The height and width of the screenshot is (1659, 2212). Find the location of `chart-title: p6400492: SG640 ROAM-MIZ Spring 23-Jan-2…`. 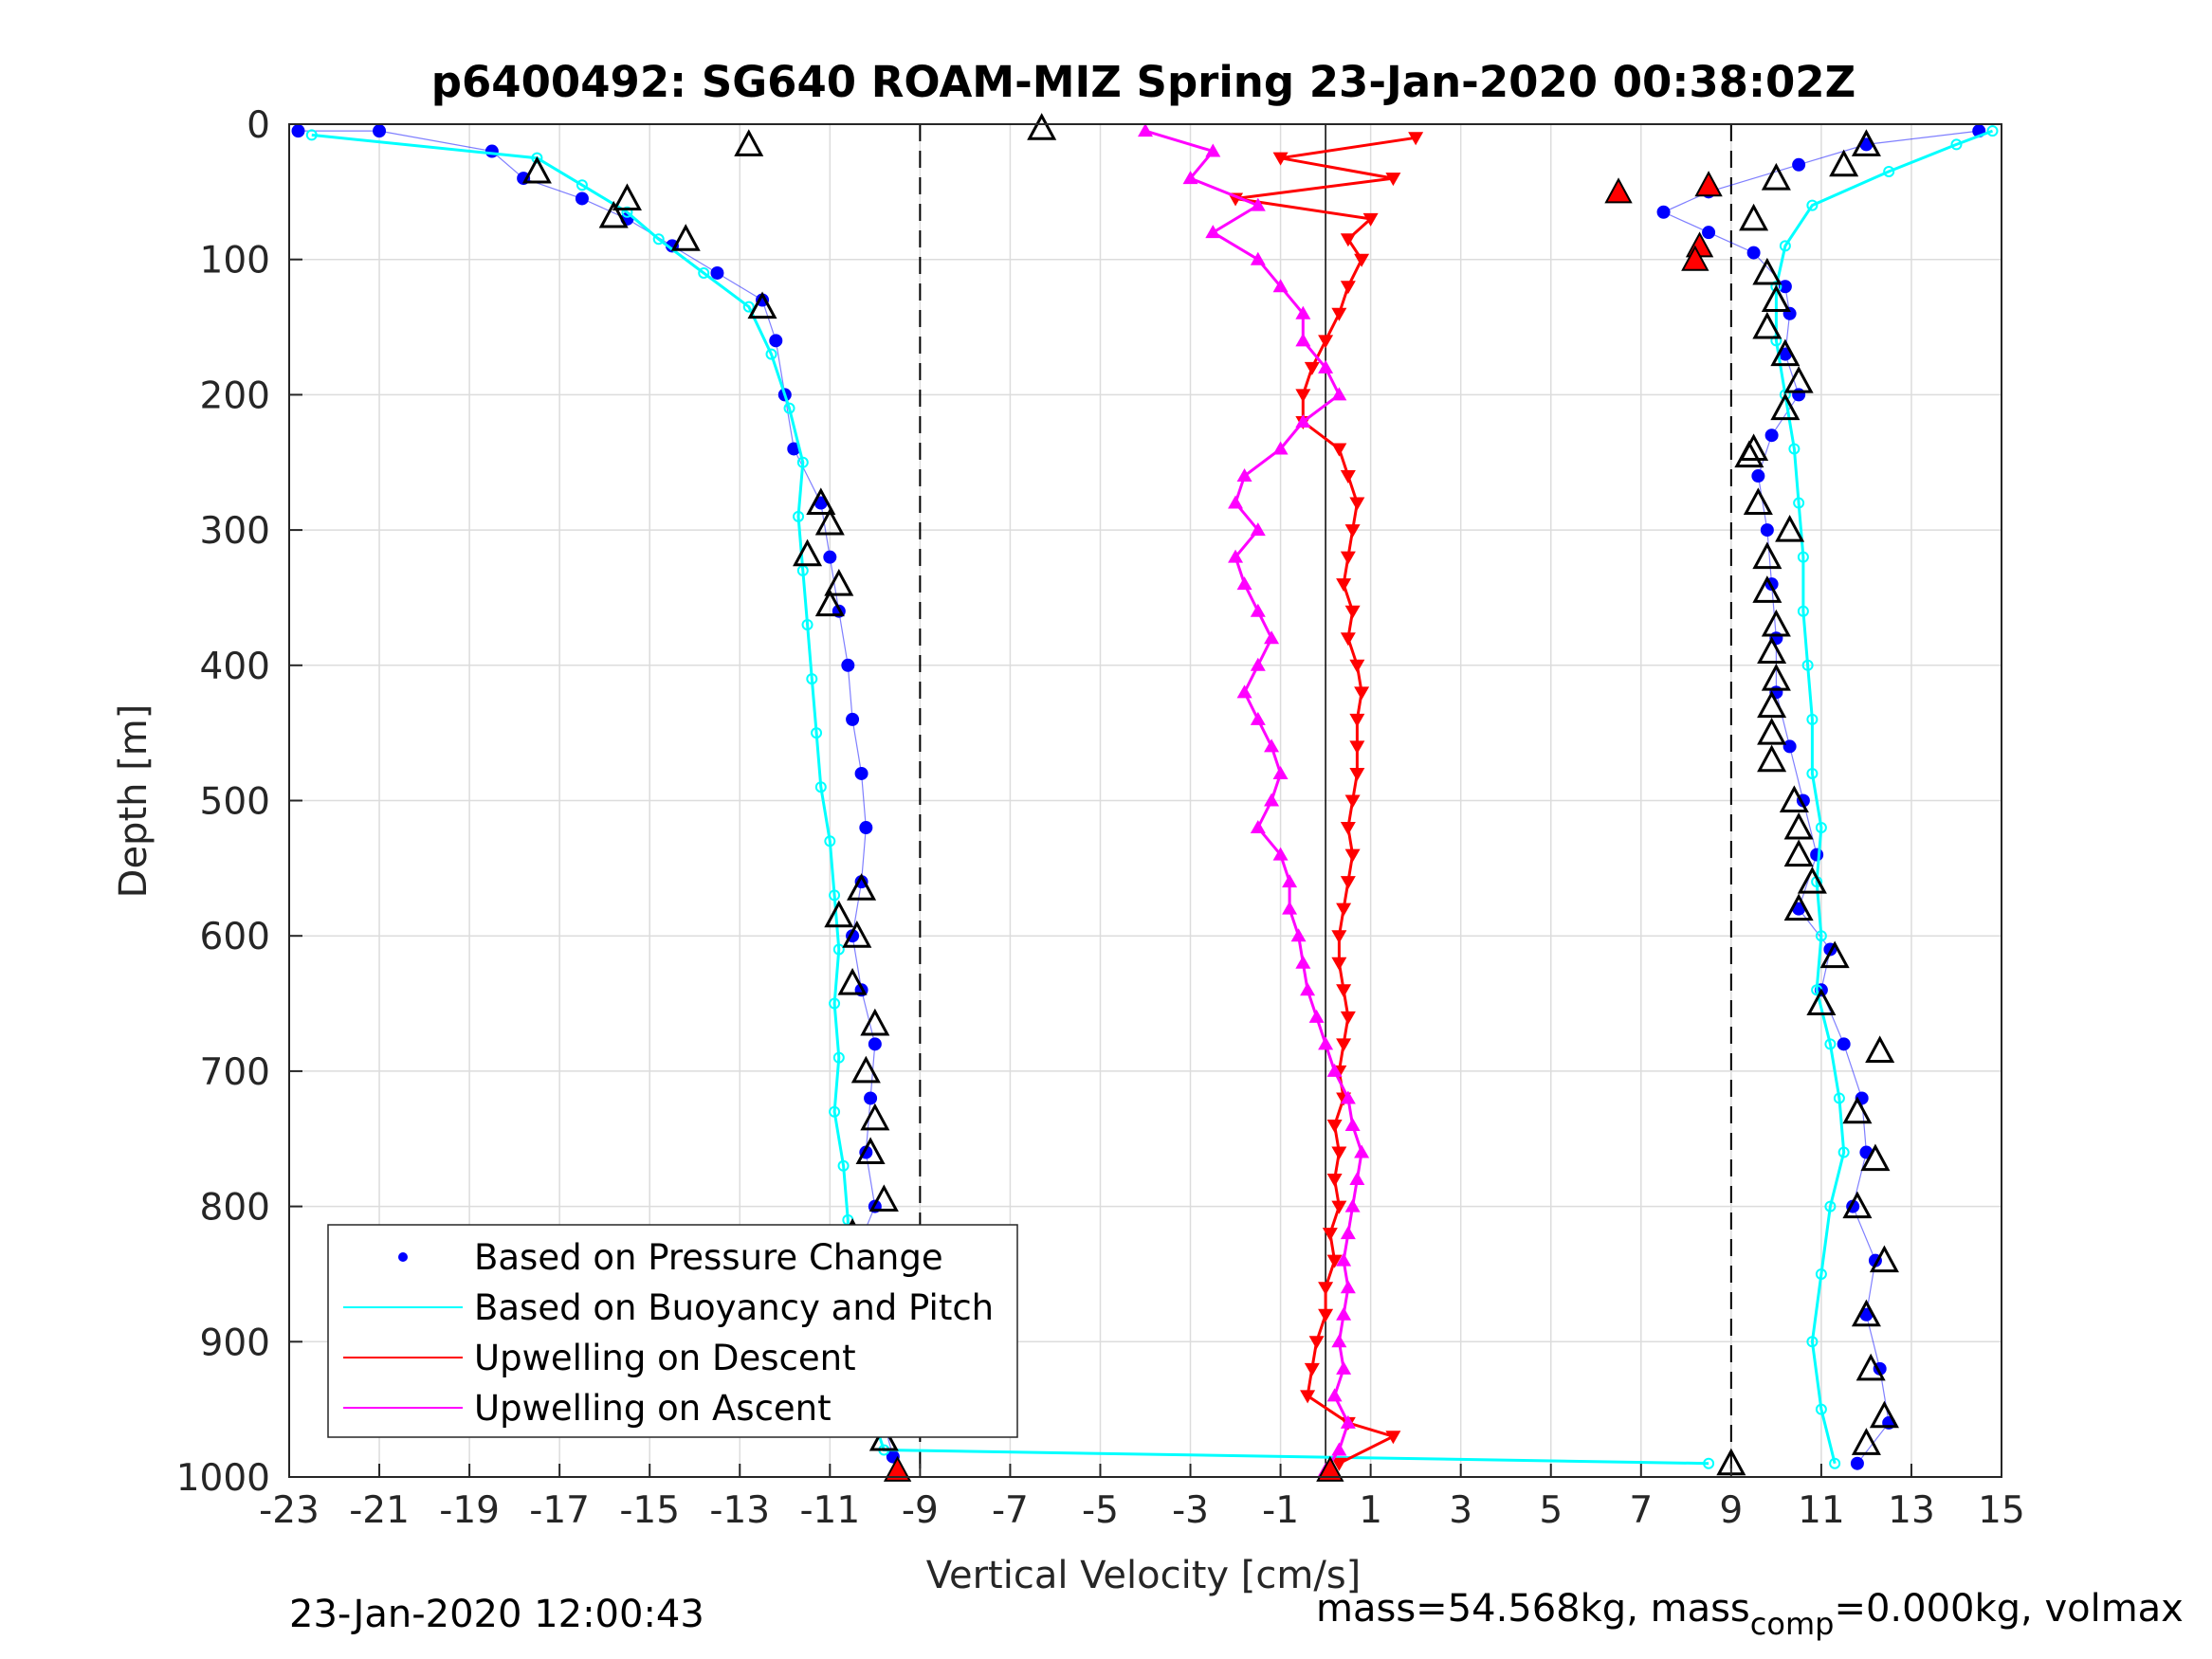

chart-title: p6400492: SG640 ROAM-MIZ Spring 23-Jan-2… is located at coordinates (1143, 82).